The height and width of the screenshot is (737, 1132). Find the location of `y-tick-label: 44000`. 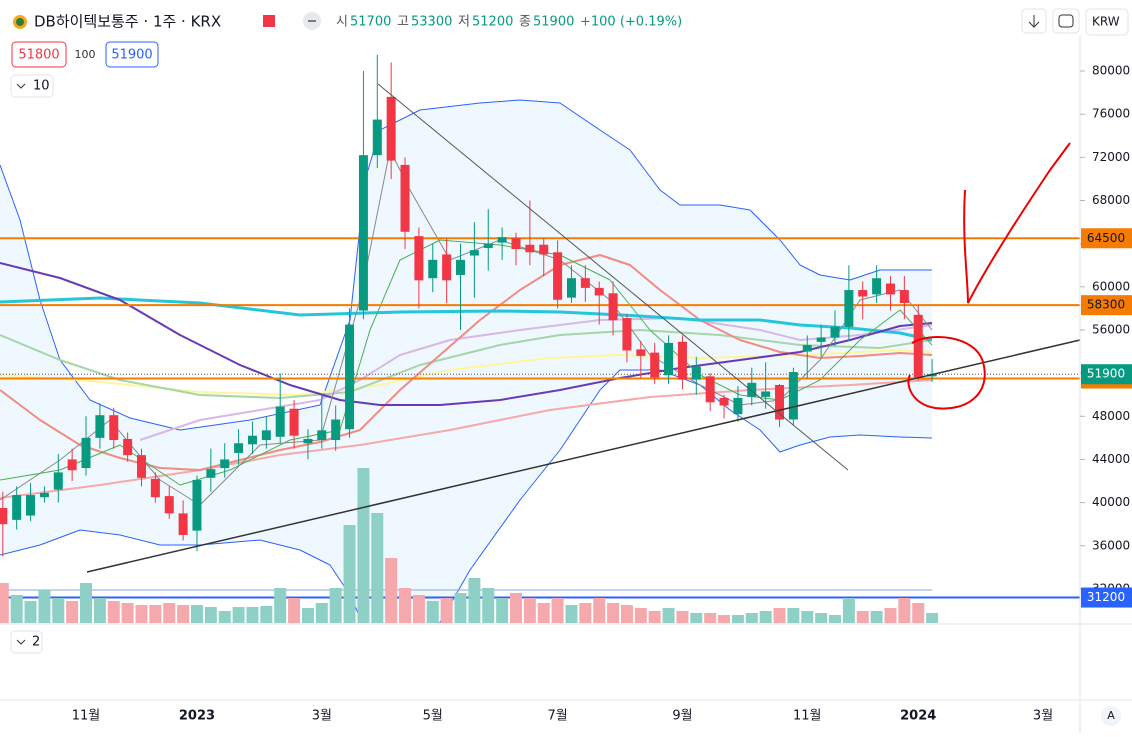

y-tick-label: 44000 is located at coordinates (1111, 459).